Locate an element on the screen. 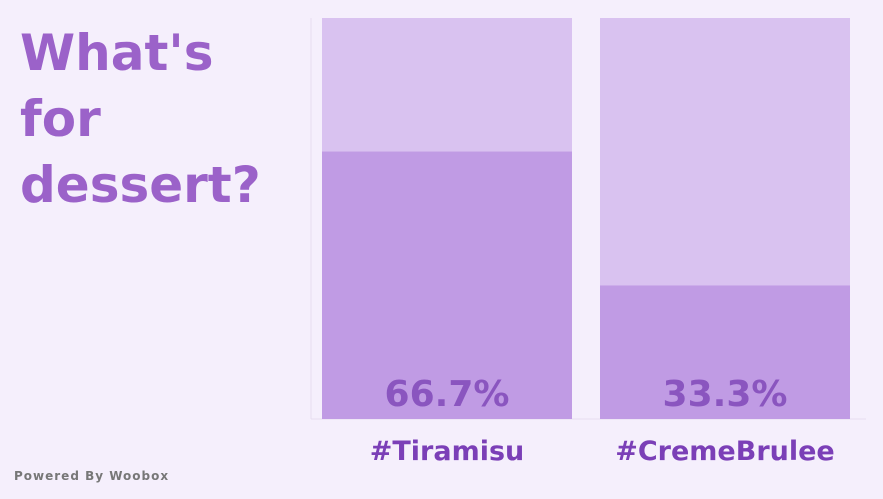 The width and height of the screenshot is (883, 499). bar is located at coordinates (725, 352).